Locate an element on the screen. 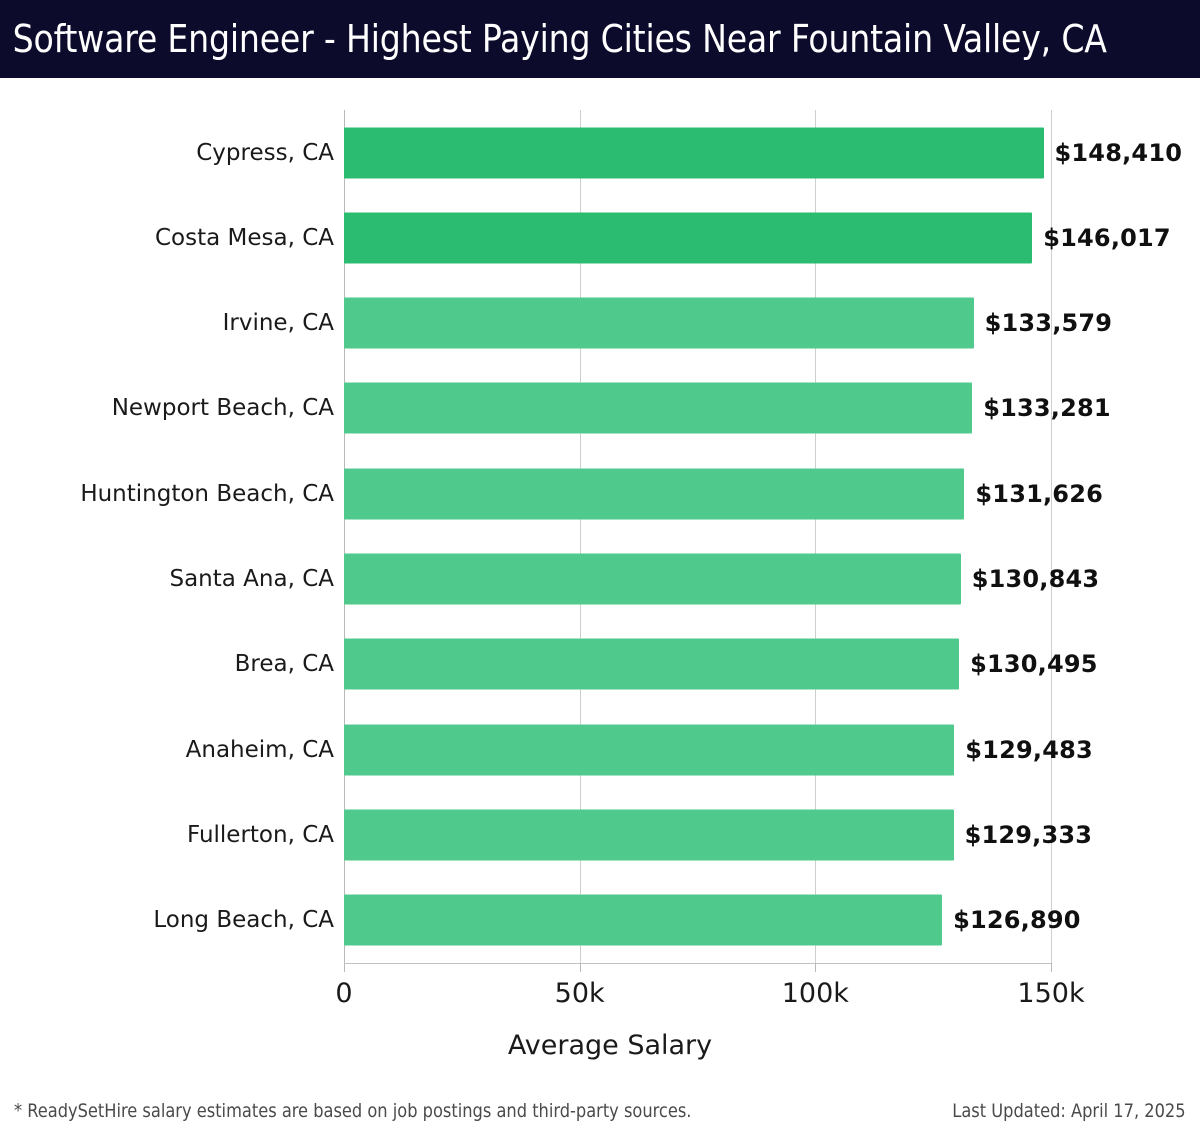  footer-last-updated: Last Updated: April 17, 2025 is located at coordinates (1069, 1111).